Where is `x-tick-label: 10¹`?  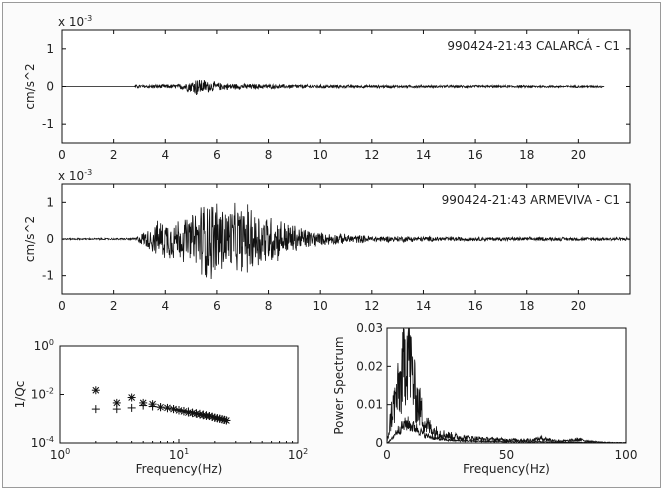 x-tick-label: 10¹ is located at coordinates (179, 454).